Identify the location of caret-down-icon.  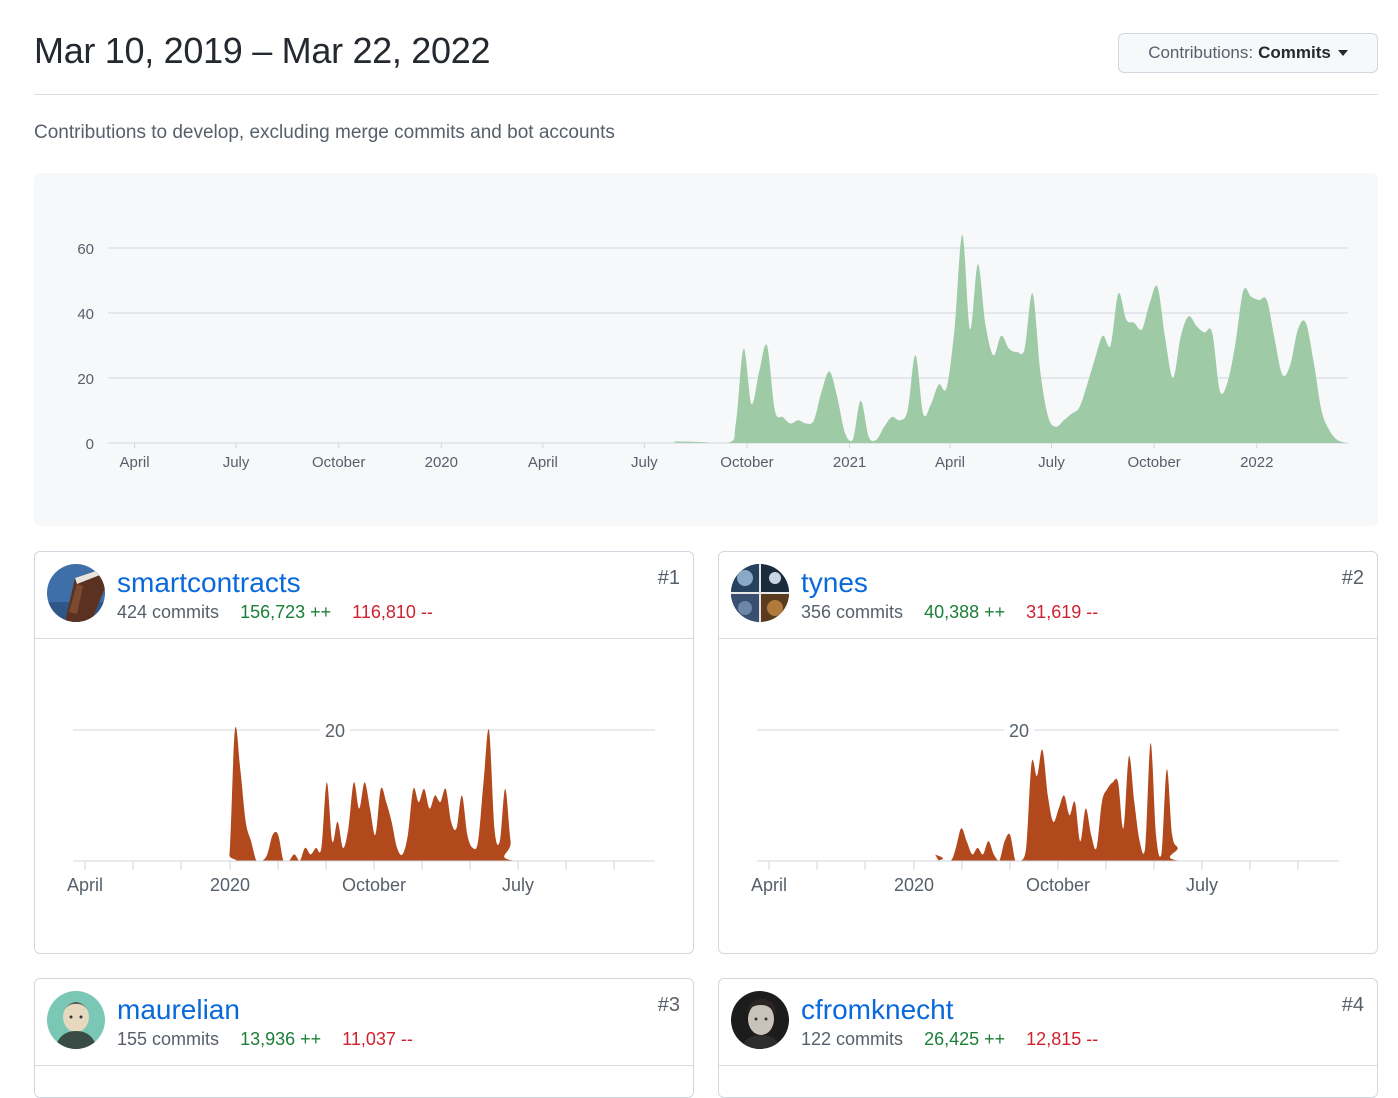
(1342, 53).